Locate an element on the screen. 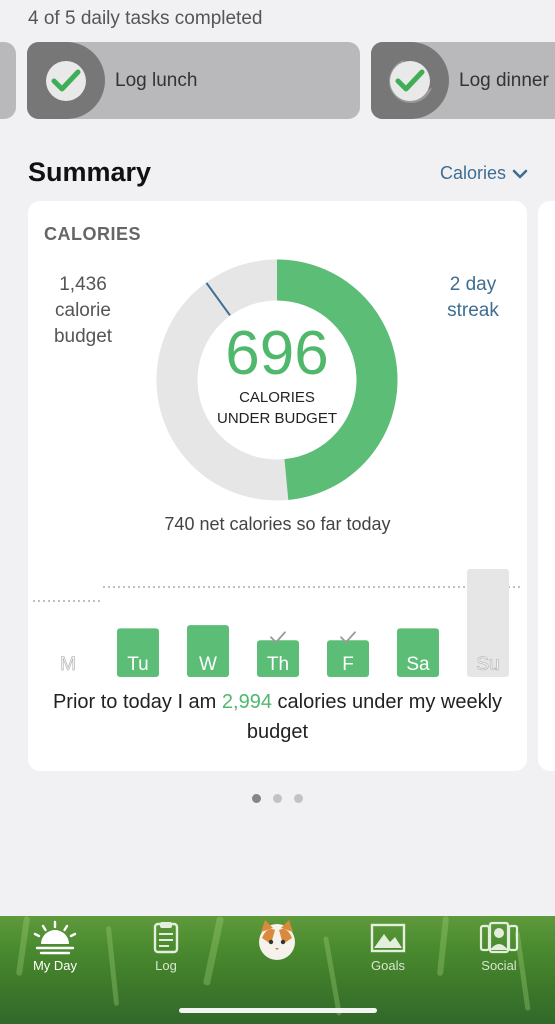 Image resolution: width=555 pixels, height=1024 pixels. calorie-budget: 1,436 calorie budget is located at coordinates (83, 311).